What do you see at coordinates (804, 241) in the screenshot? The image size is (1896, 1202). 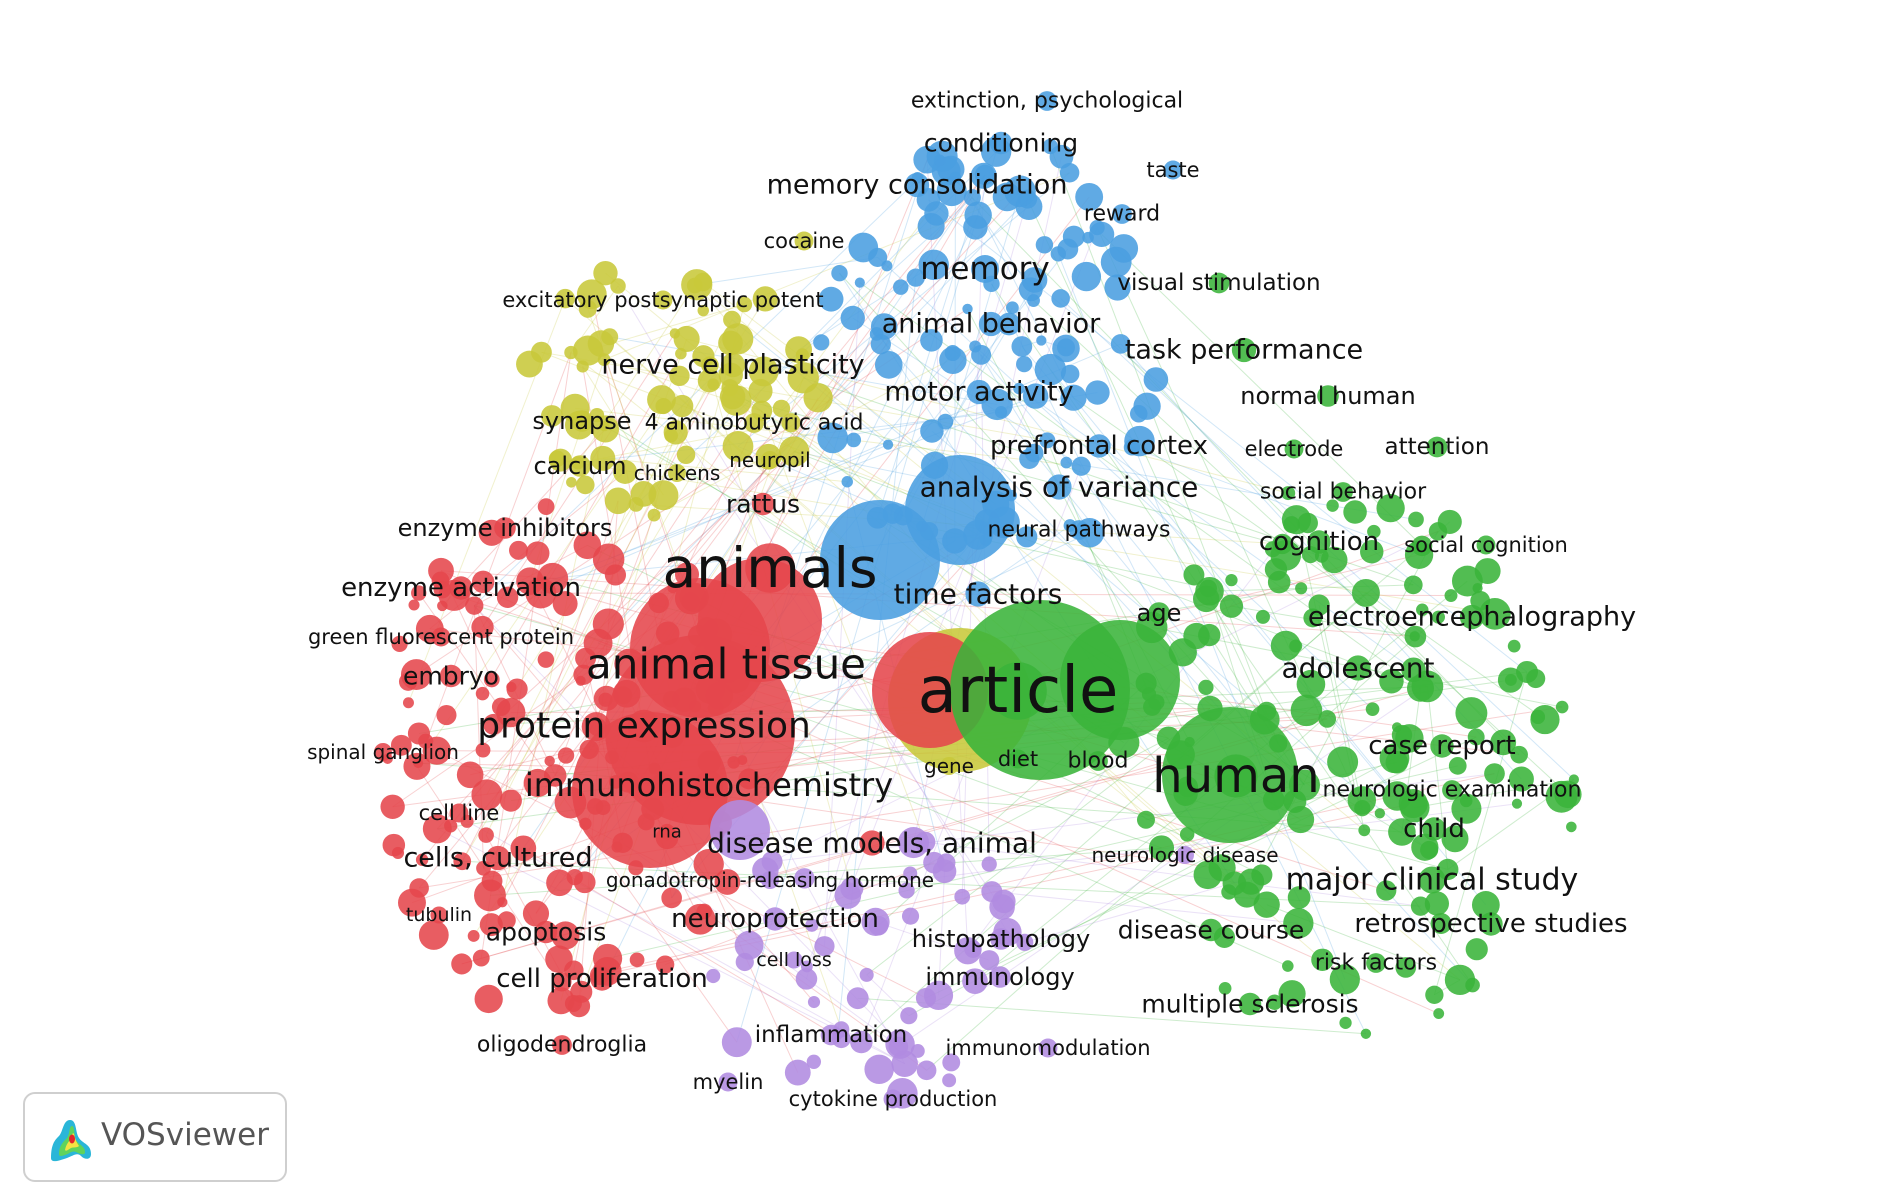 I see `term-label: cocaine` at bounding box center [804, 241].